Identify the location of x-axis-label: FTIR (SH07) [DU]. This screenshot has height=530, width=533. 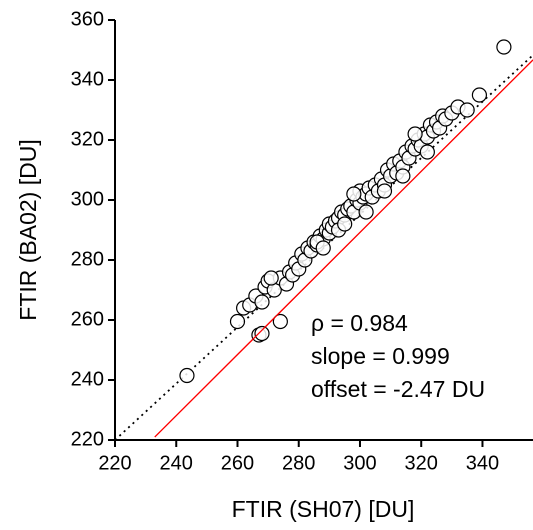
(323, 509).